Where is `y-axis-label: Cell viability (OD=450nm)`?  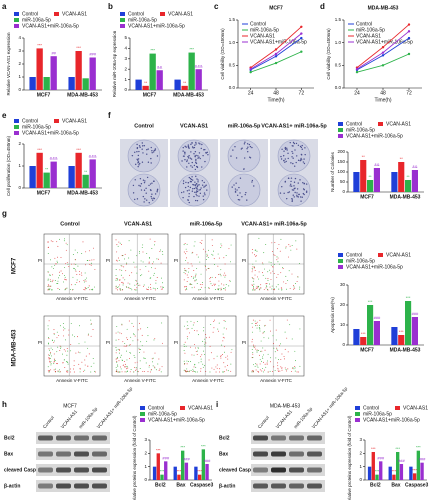
y-axis-label: Cell viability (OD=450nm) is located at coordinates (328, 54).